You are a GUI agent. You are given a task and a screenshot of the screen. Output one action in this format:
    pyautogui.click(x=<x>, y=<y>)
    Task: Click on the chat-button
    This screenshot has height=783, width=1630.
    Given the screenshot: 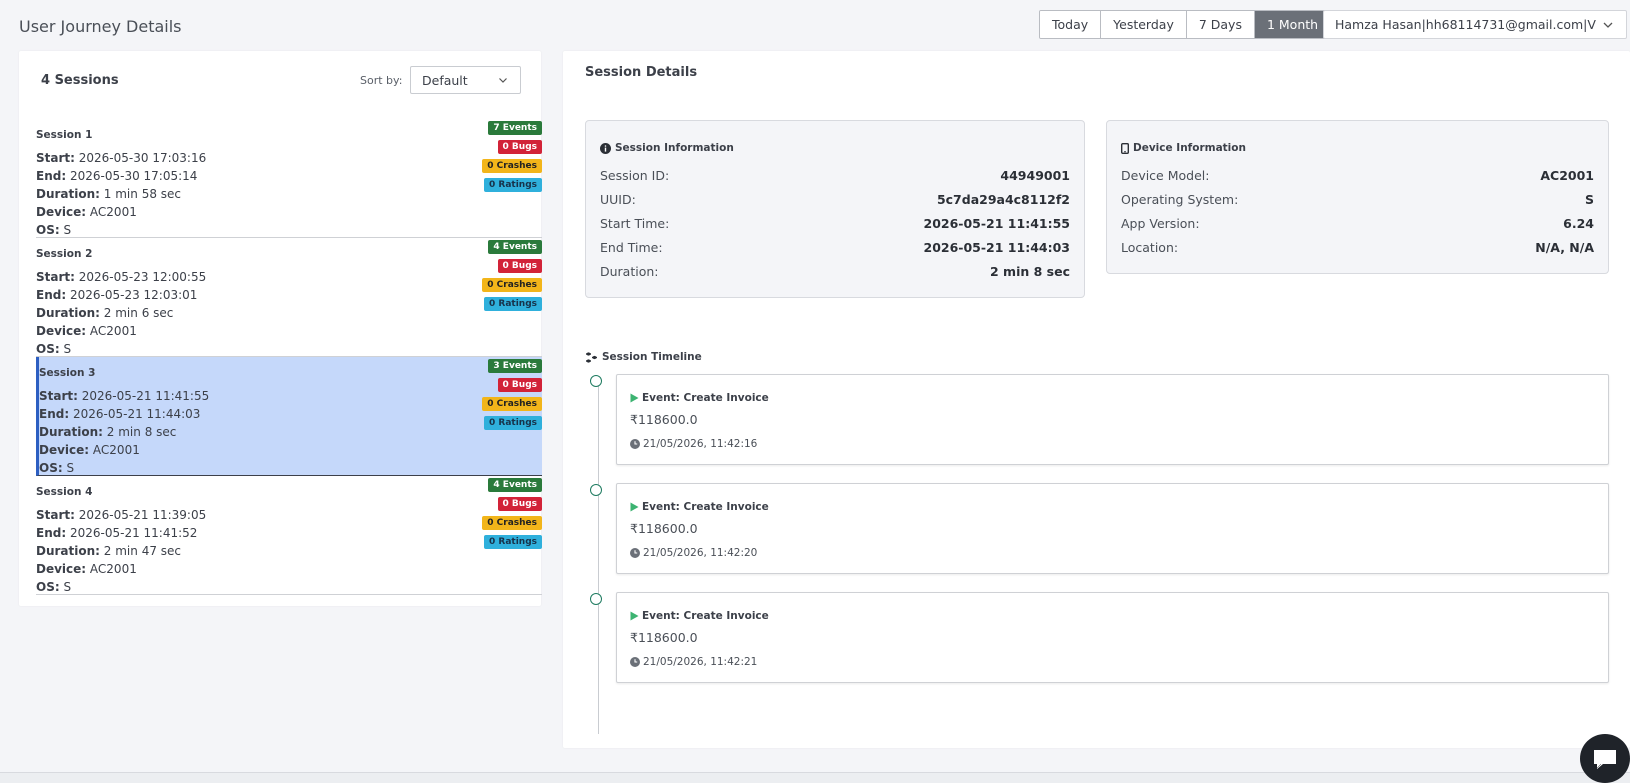 What is the action you would take?
    pyautogui.click(x=1605, y=758)
    